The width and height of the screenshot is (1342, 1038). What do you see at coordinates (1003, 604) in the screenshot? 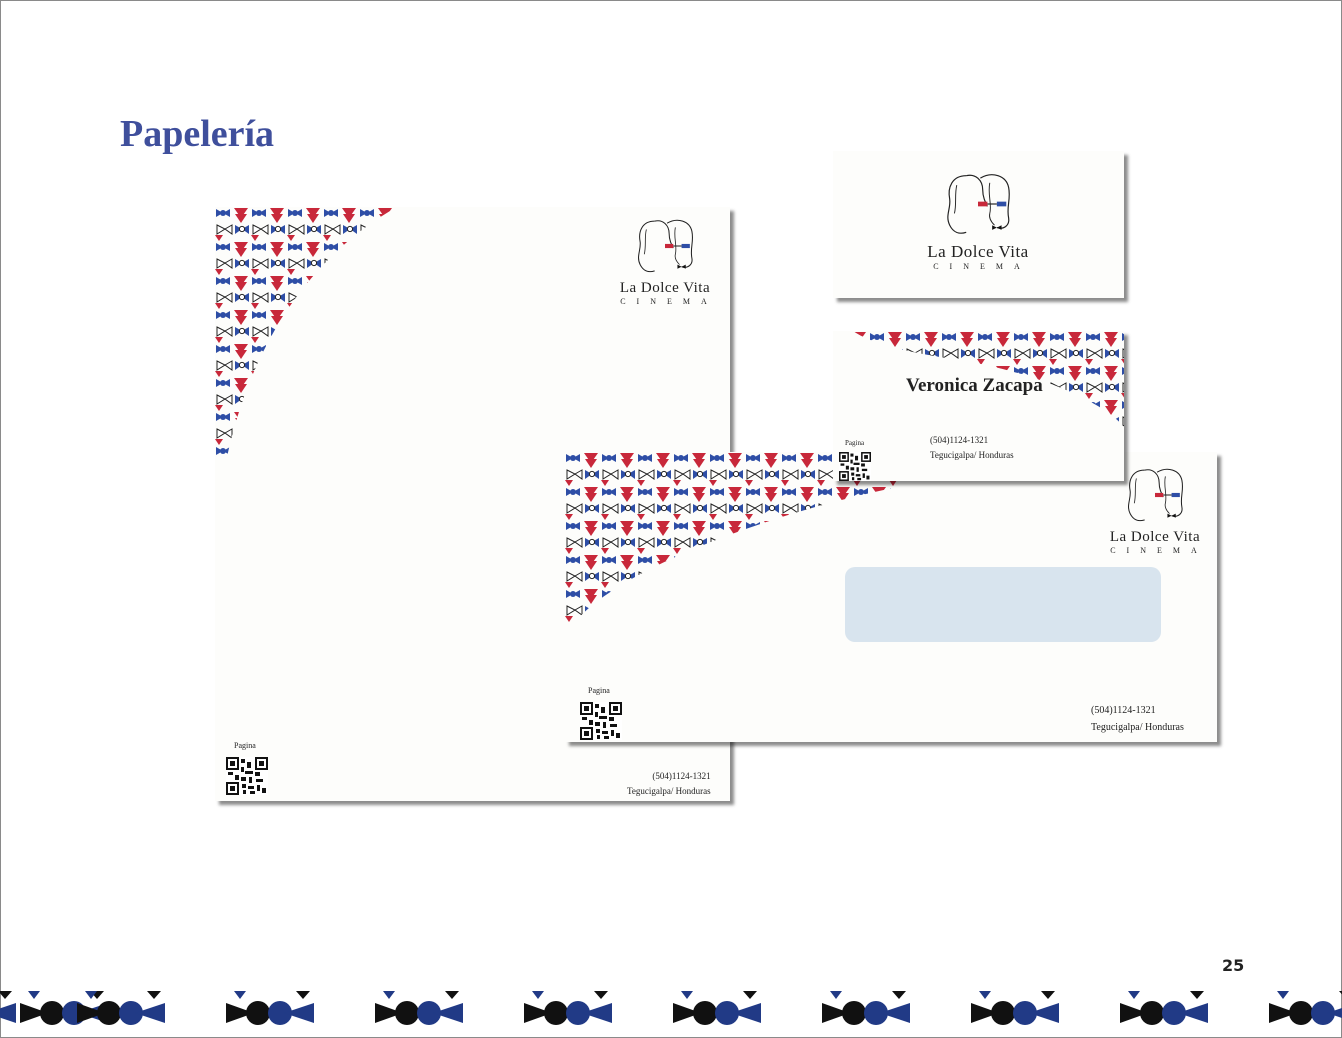
I see `envelope-window` at bounding box center [1003, 604].